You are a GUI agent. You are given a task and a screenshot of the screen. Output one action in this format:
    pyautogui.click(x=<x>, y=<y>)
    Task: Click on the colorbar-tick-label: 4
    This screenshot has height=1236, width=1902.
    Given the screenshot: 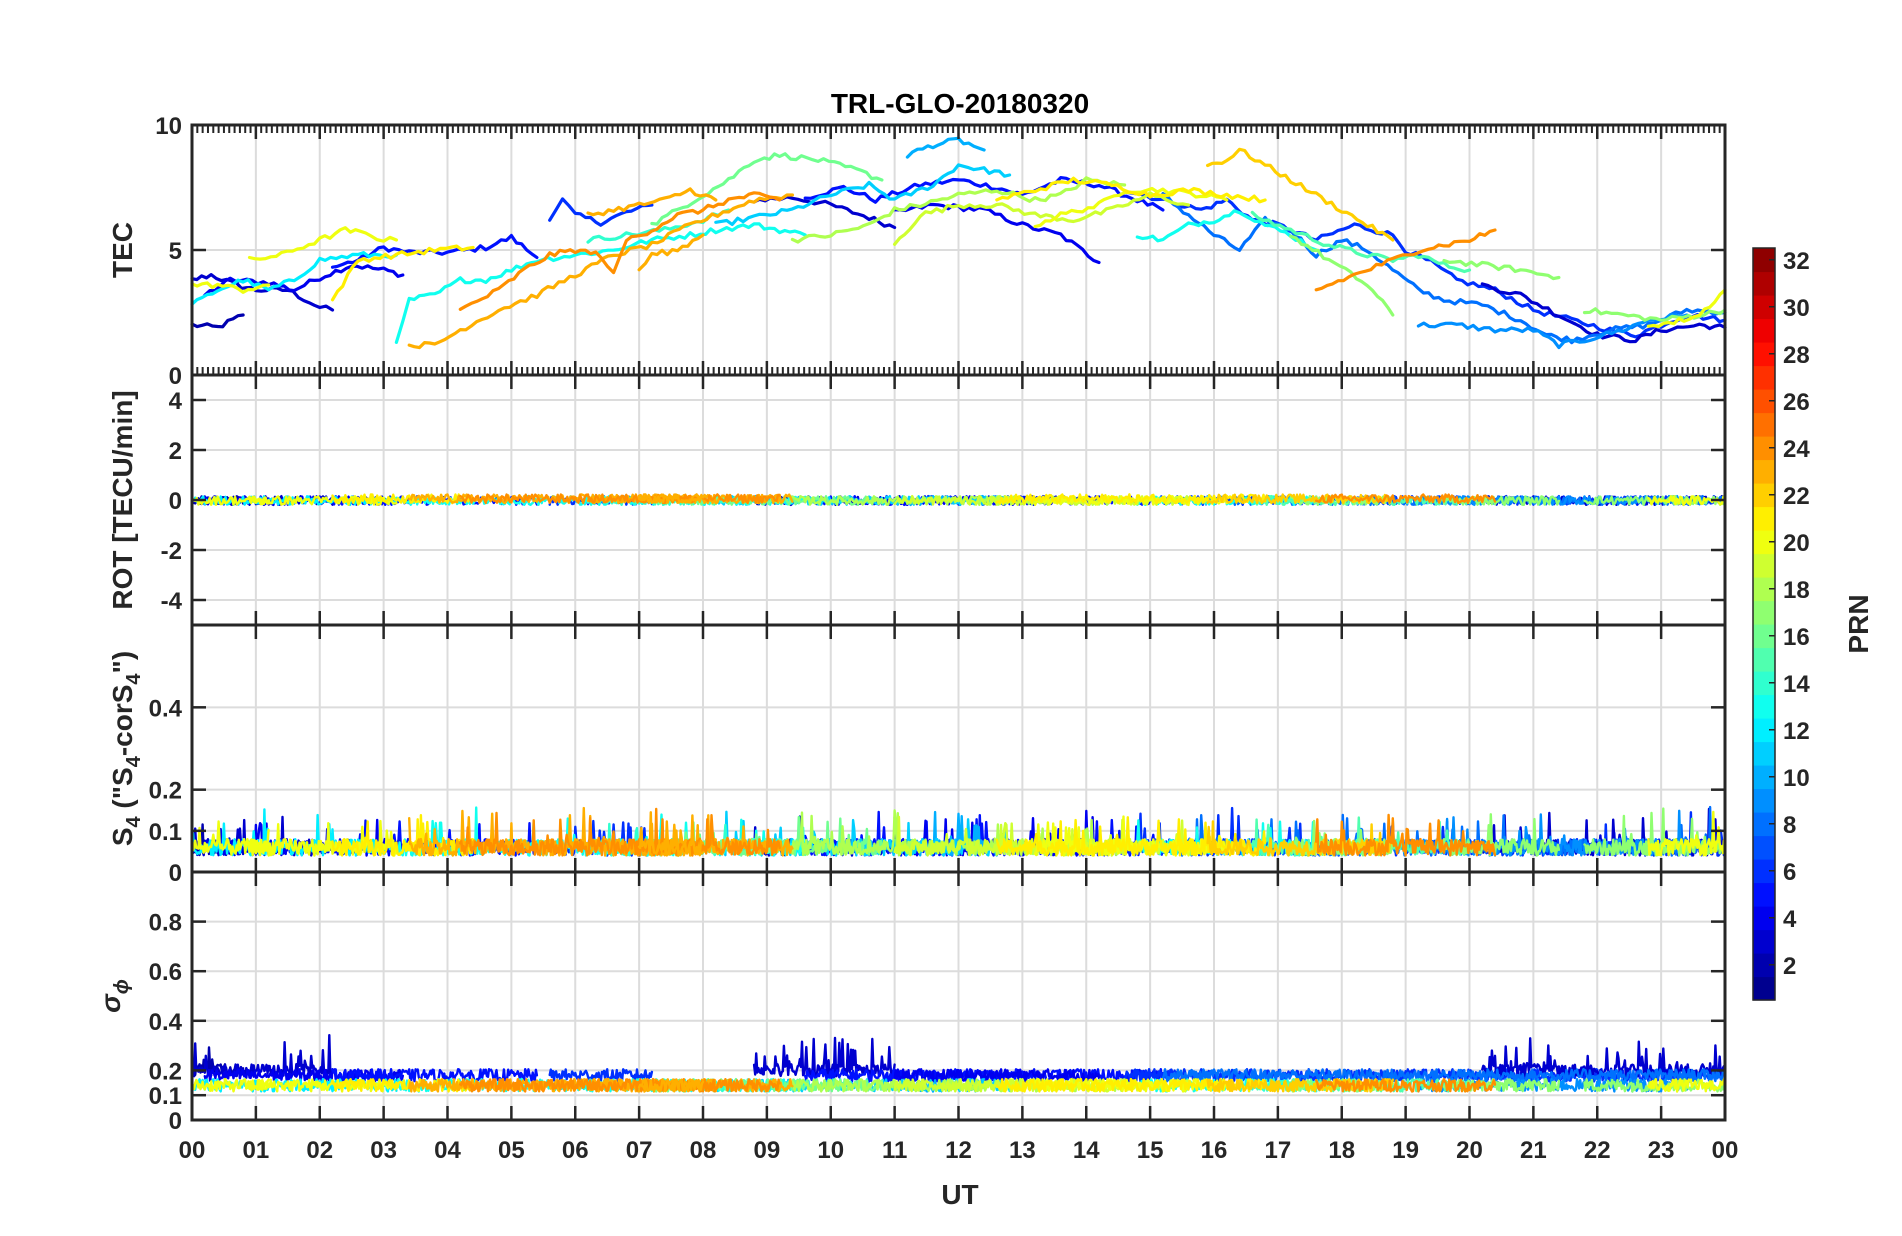 What is the action you would take?
    pyautogui.click(x=1790, y=919)
    